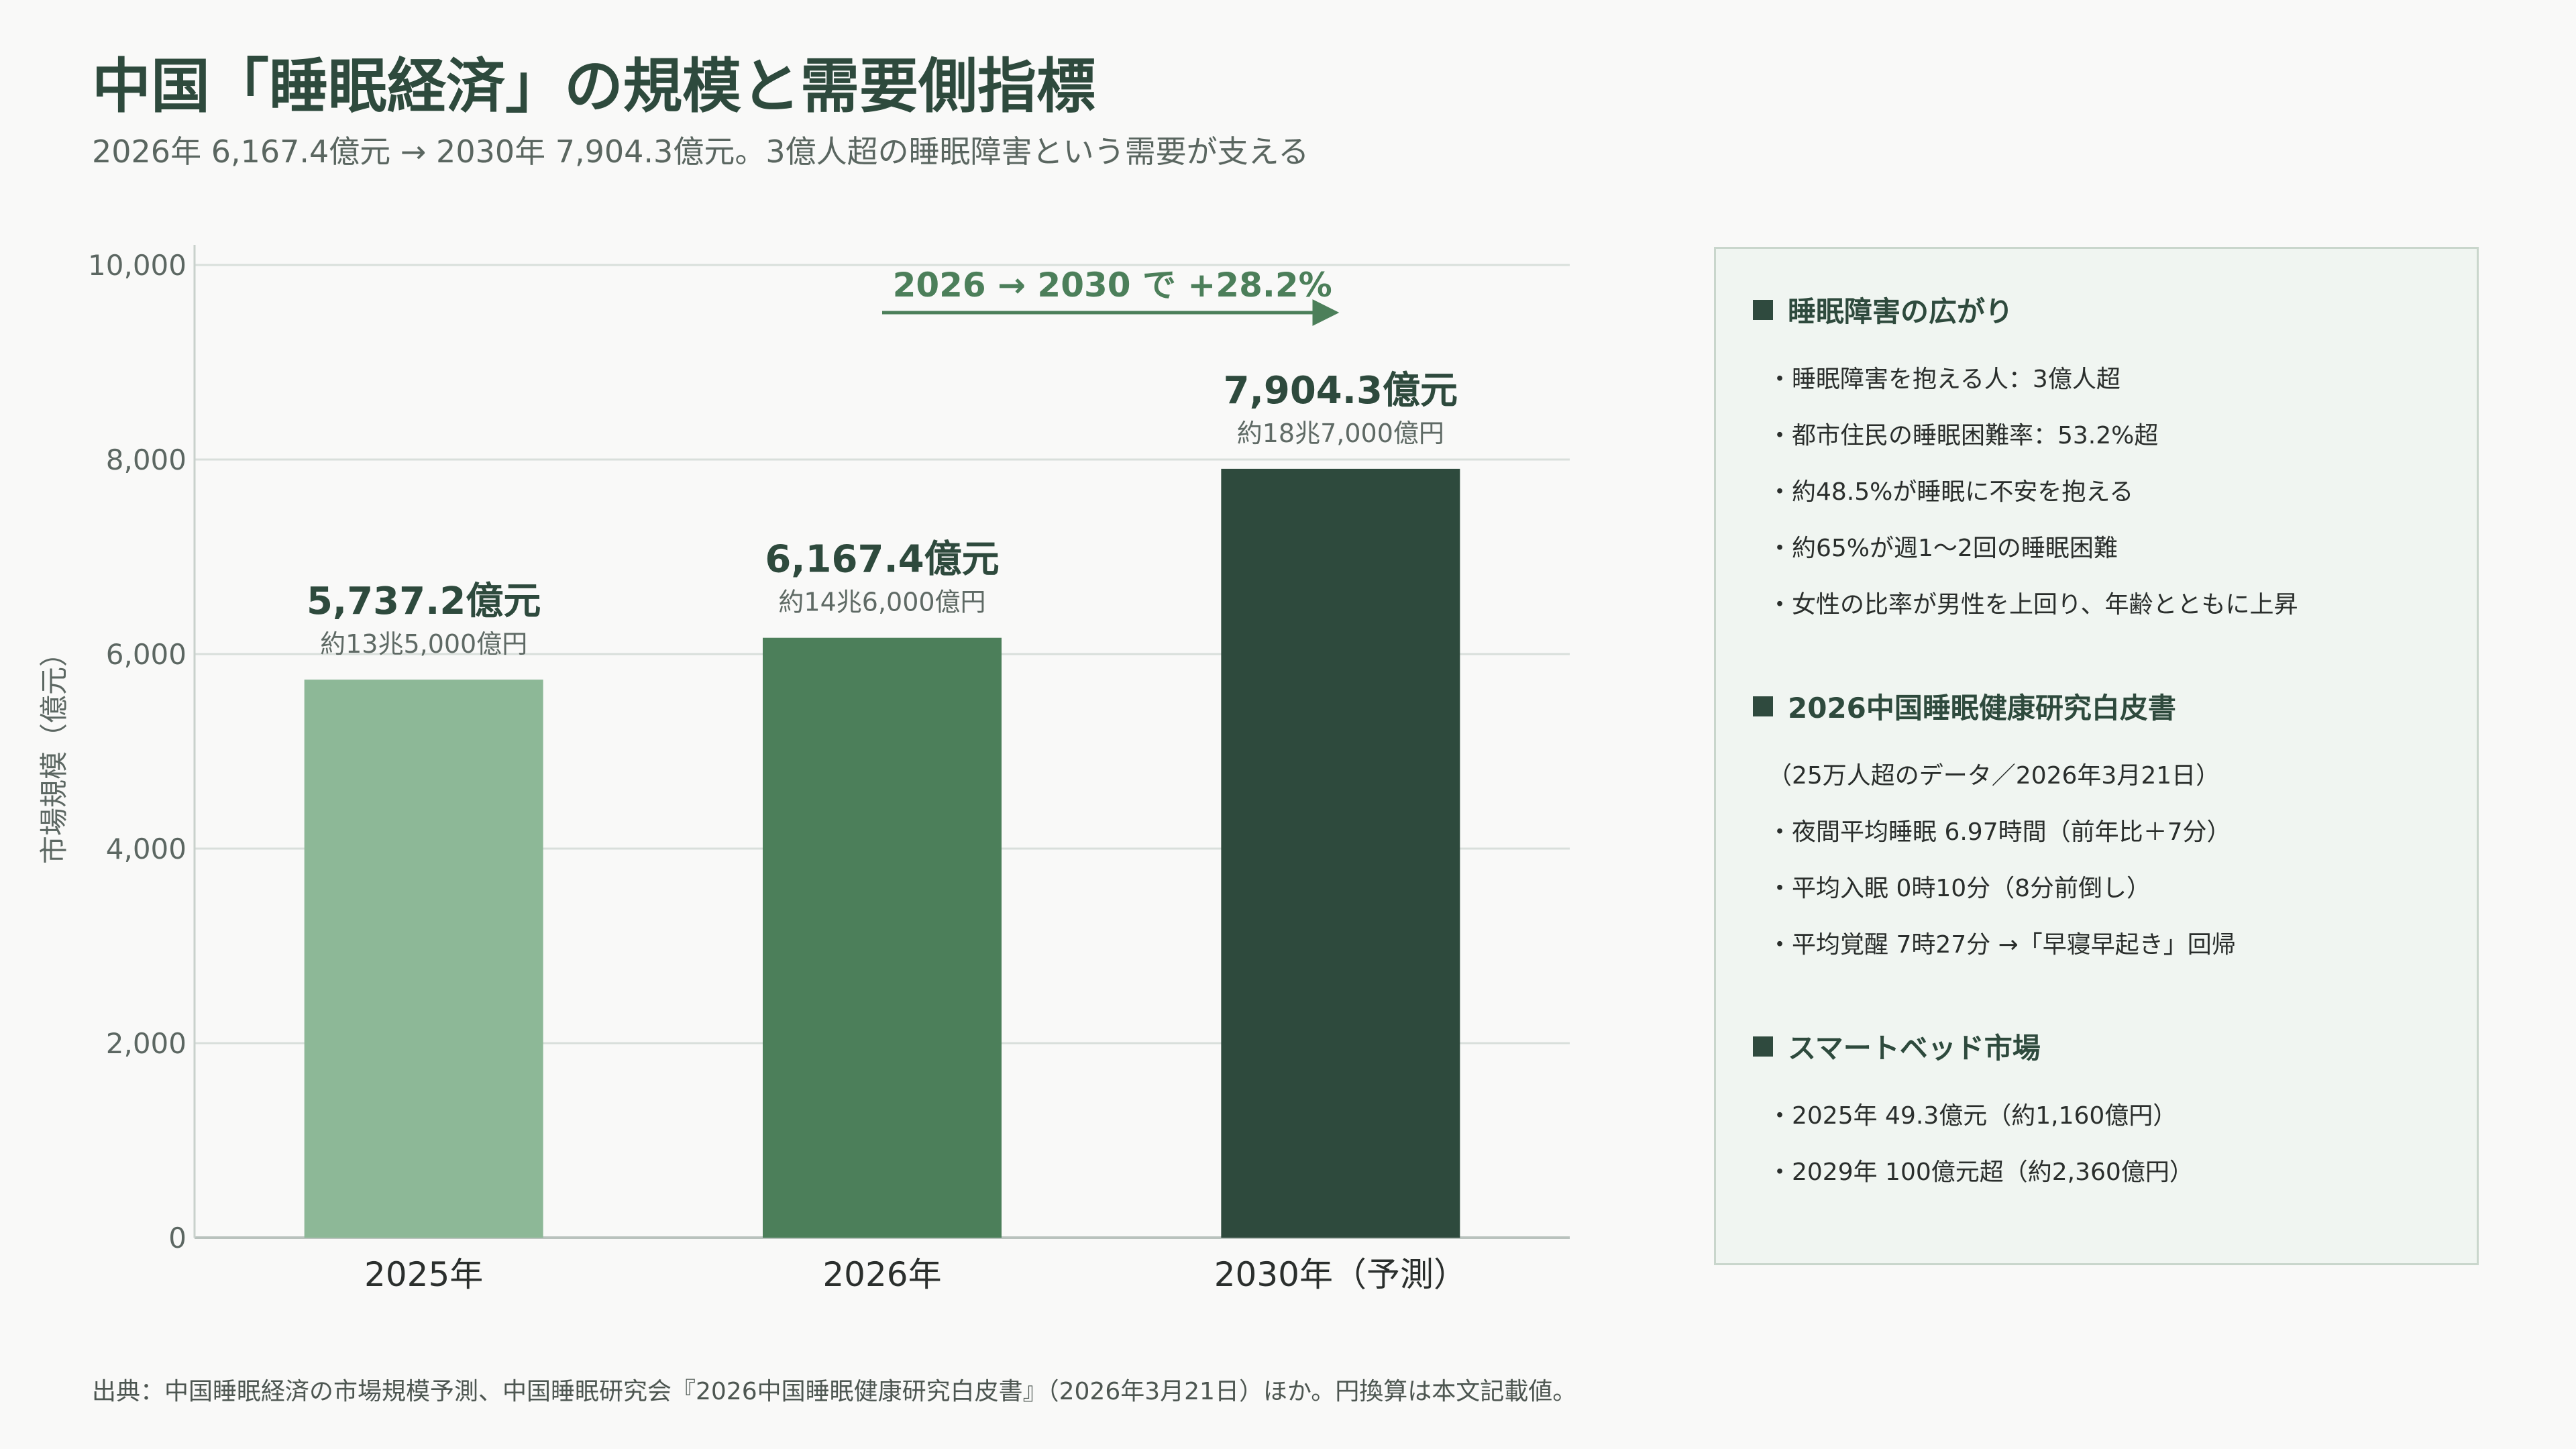 This screenshot has width=2576, height=1449. I want to click on list-item: ・2025年 49.3億元（約1,160億円）, so click(1973, 1116).